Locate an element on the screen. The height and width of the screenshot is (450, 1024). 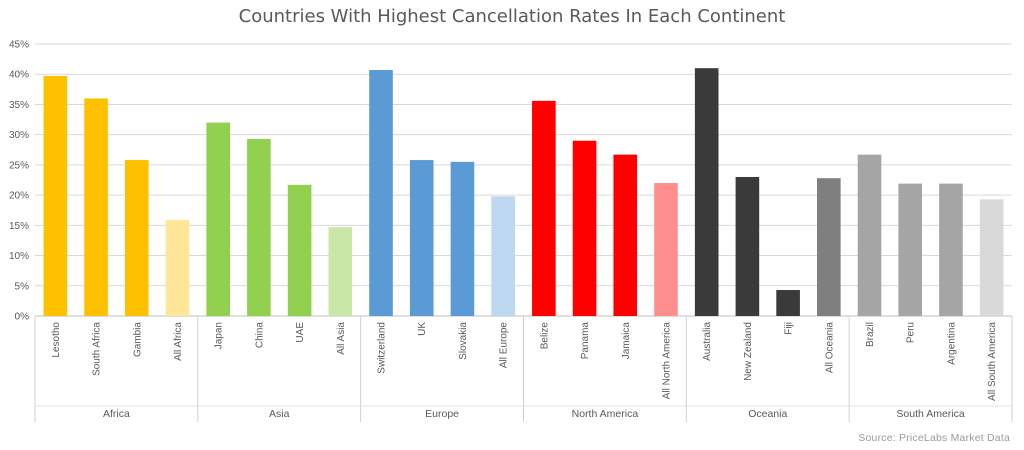
category-label: Japan is located at coordinates (219, 335).